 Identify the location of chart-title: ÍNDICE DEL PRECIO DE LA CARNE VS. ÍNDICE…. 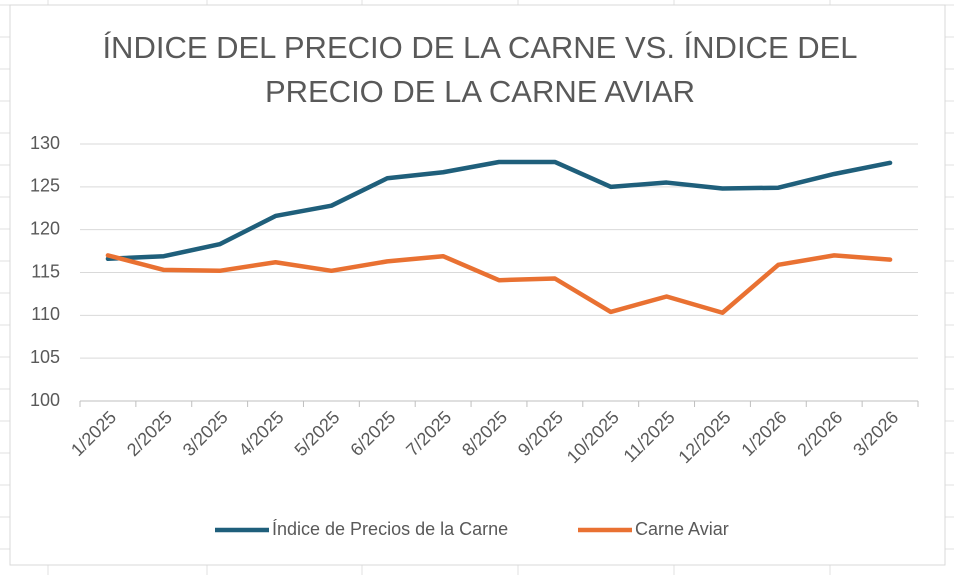
(480, 69).